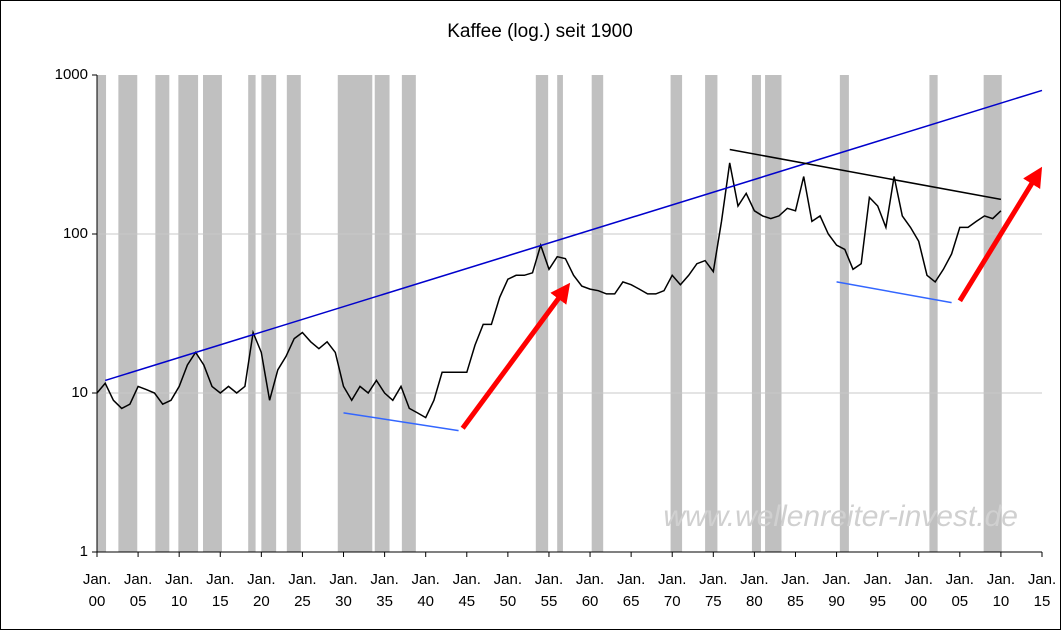  Describe the element at coordinates (713, 590) in the screenshot. I see `x-tick-label: Jan. 75` at that location.